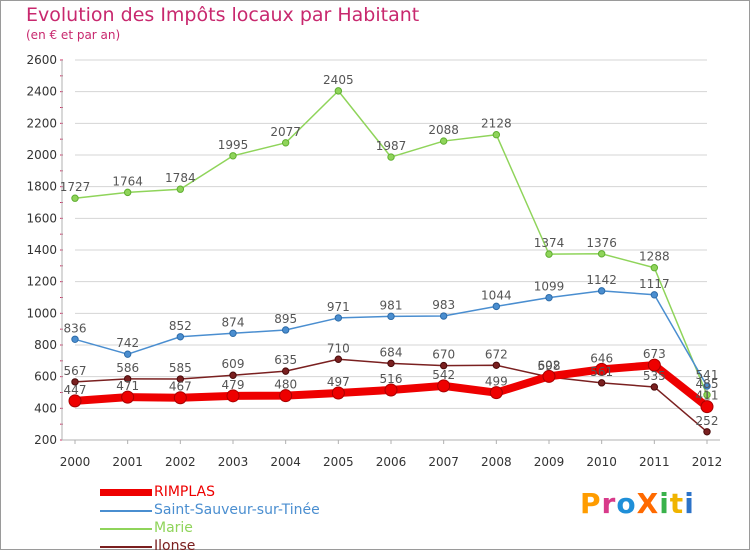 This screenshot has height=556, width=750. I want to click on data-label-ilonse: 672, so click(496, 354).